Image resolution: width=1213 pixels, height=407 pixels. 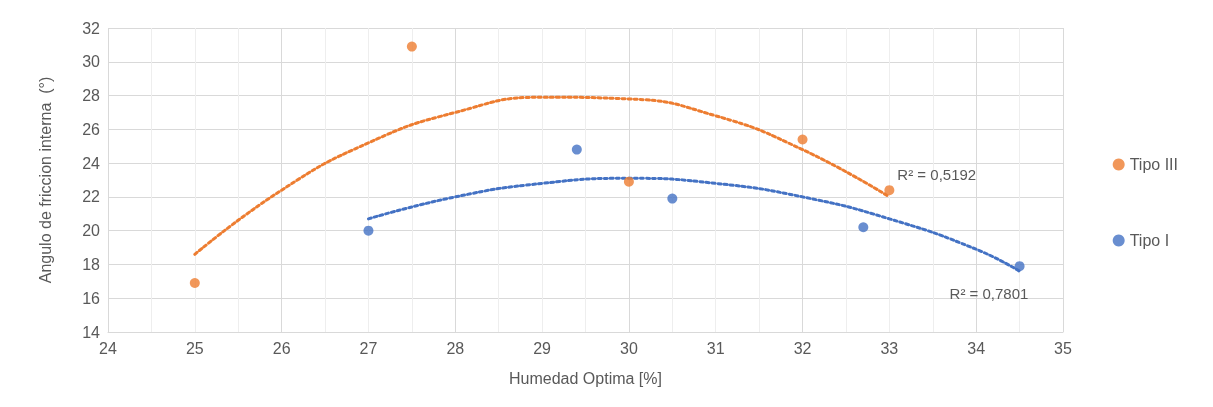 I want to click on x-tick-label: 33, so click(x=889, y=348).